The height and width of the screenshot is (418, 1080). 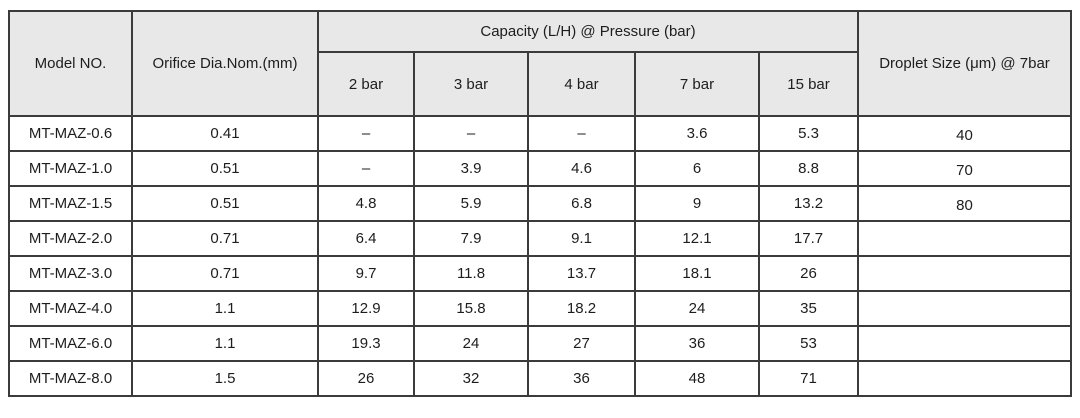 I want to click on table-row: MT-MAZ-6.0 1.1 19.3 24 27 36 53, so click(x=540, y=343).